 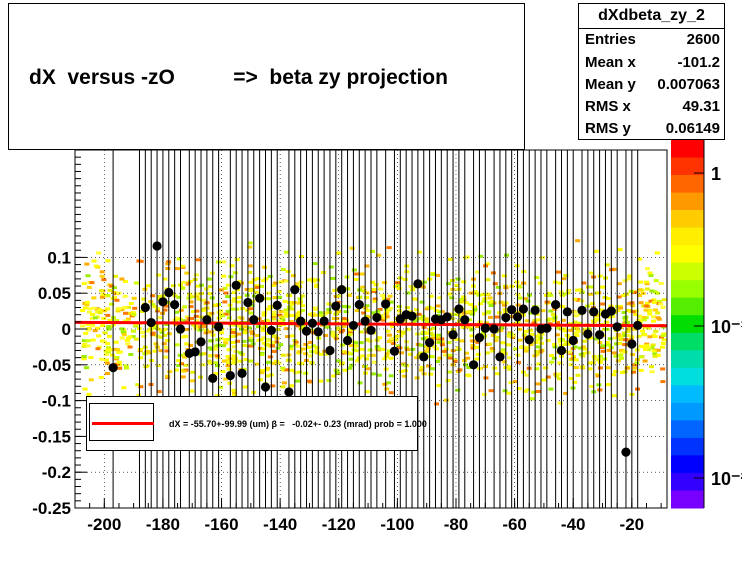 I want to click on legend-line-swatch, so click(x=123, y=423).